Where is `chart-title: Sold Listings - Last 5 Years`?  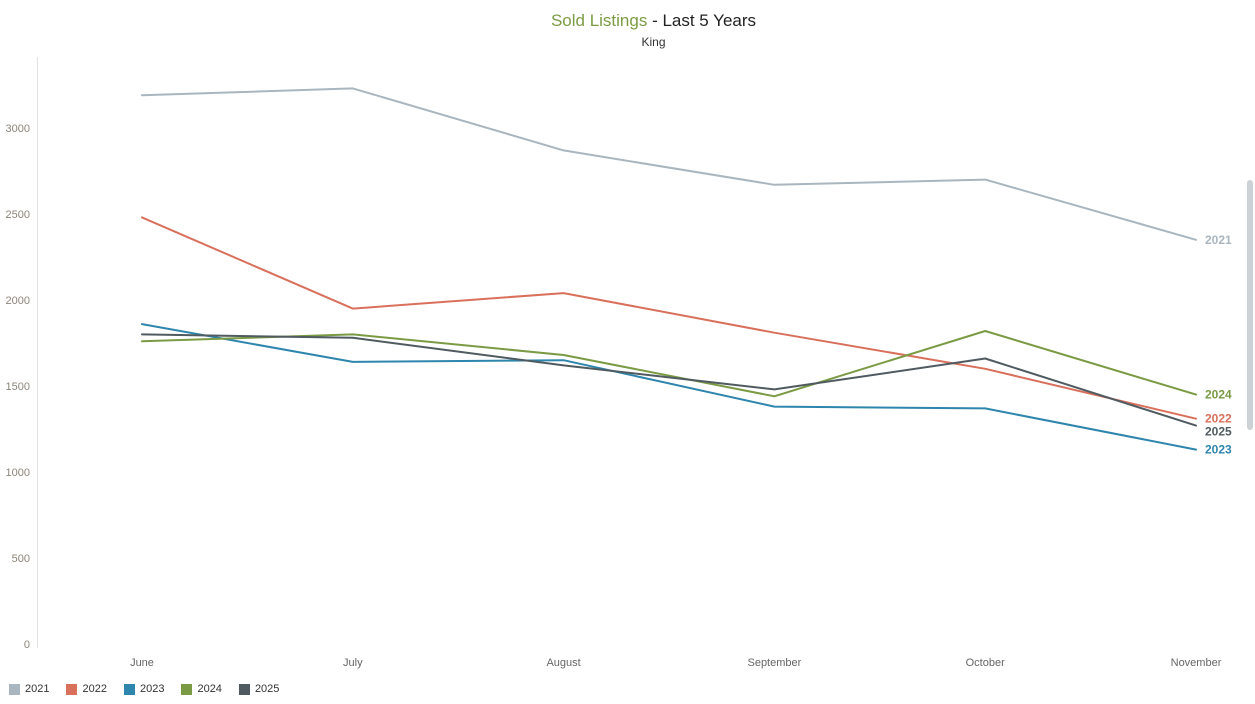
chart-title: Sold Listings - Last 5 Years is located at coordinates (653, 21).